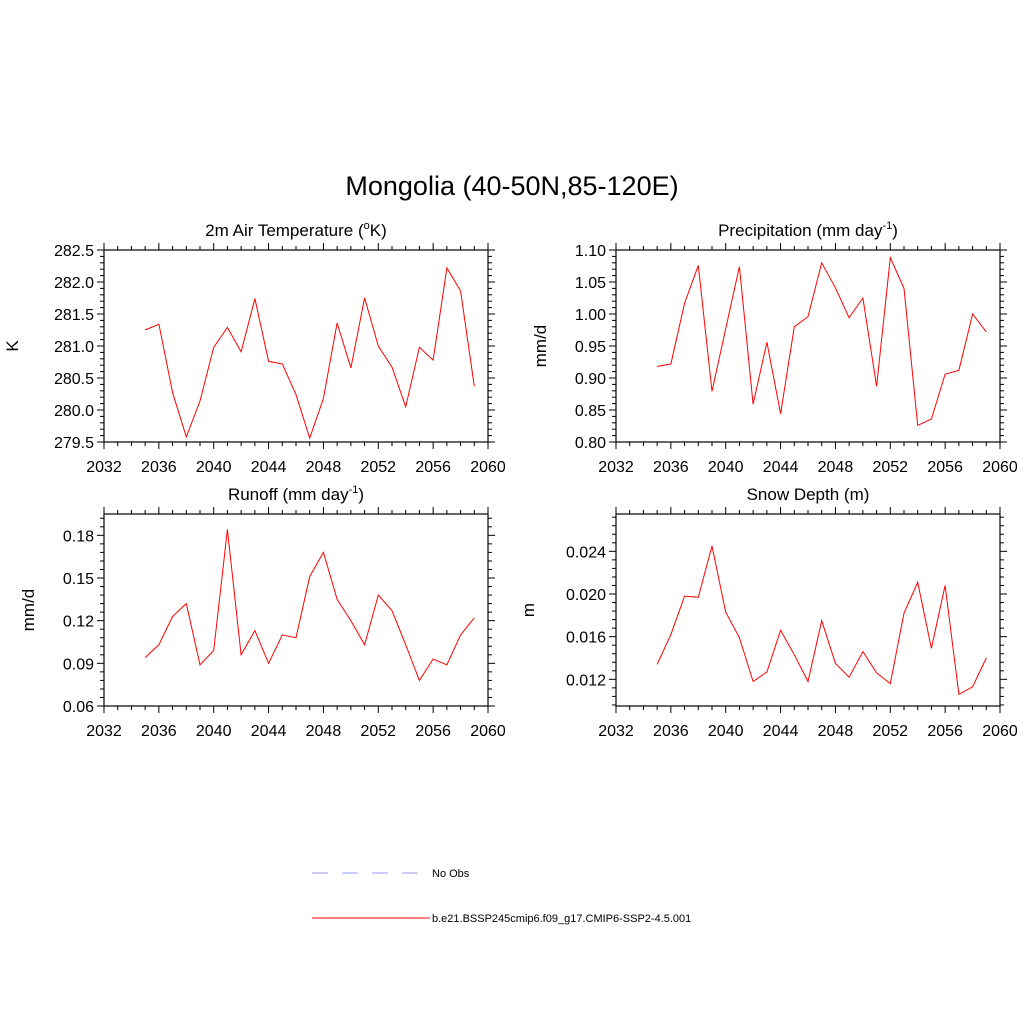 The height and width of the screenshot is (1024, 1024). I want to click on legend-label-no-obs: No Obs, so click(451, 874).